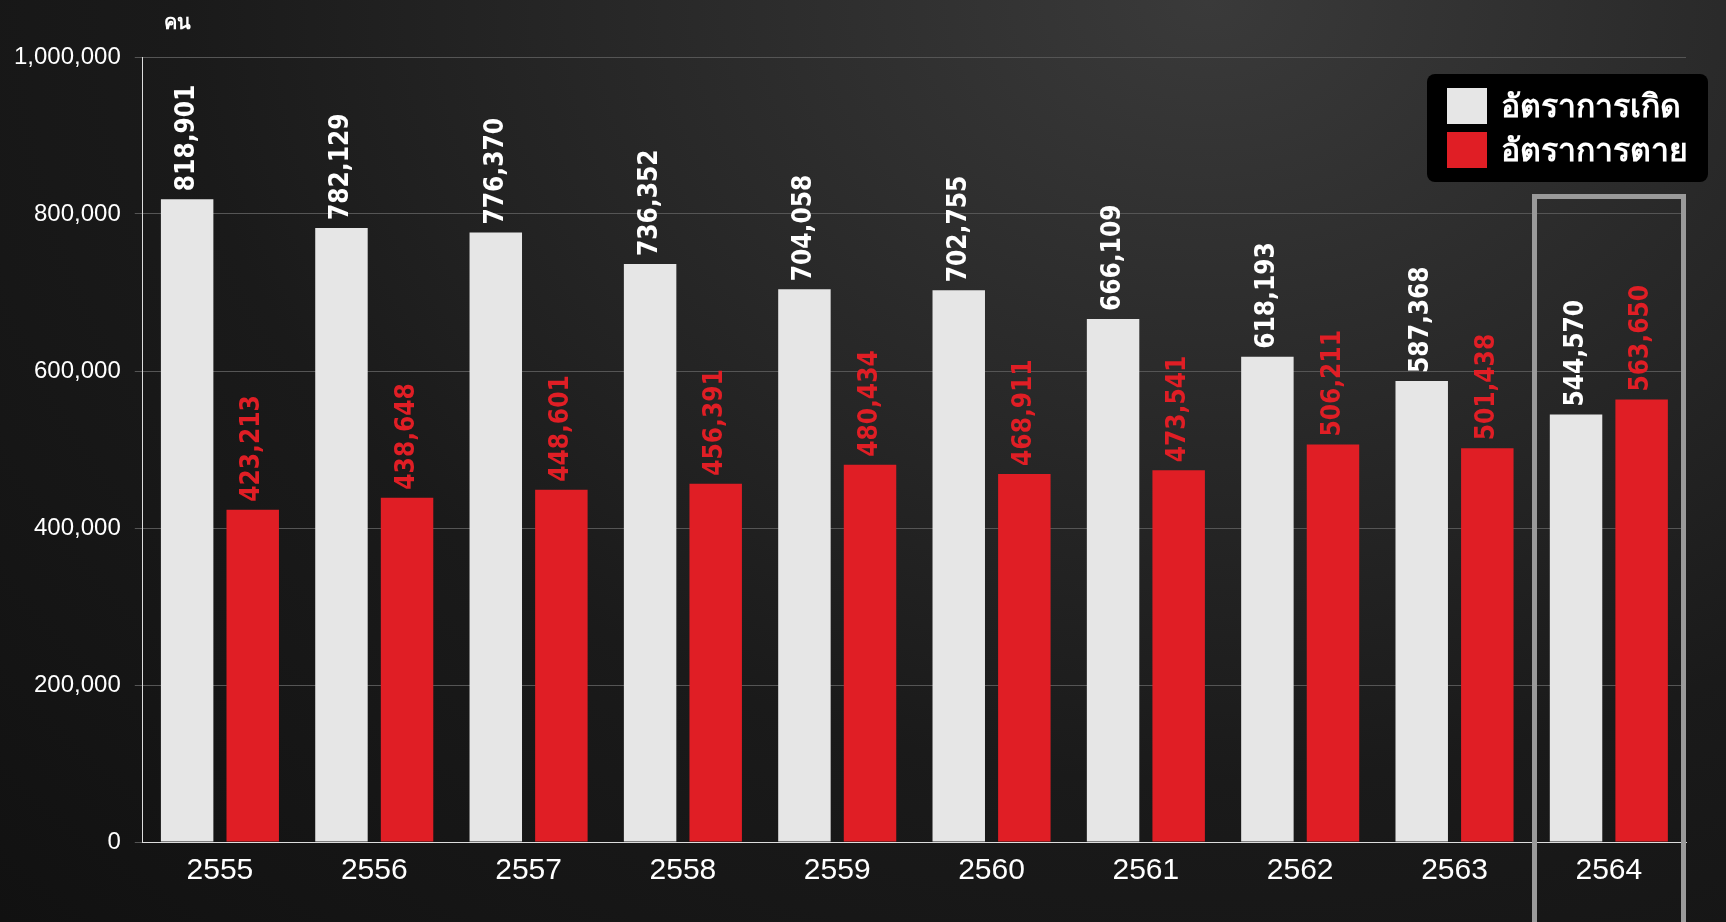 This screenshot has height=922, width=1726. I want to click on data-label: 782,129, so click(339, 167).